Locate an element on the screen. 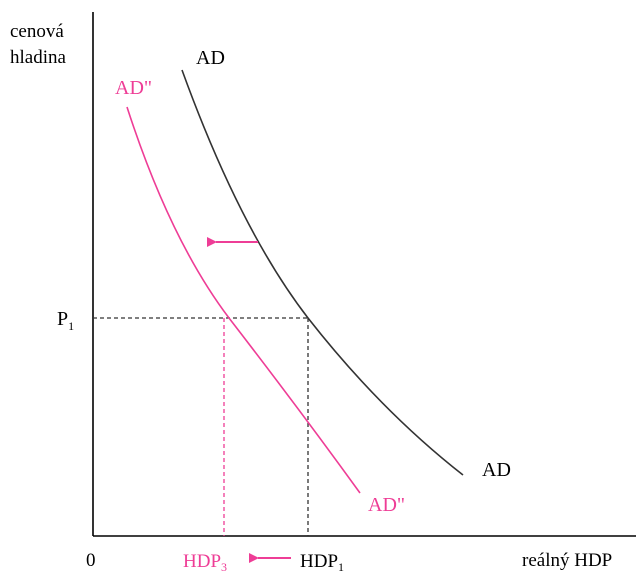  ad-shifted-bottom-label: AD" is located at coordinates (386, 505).